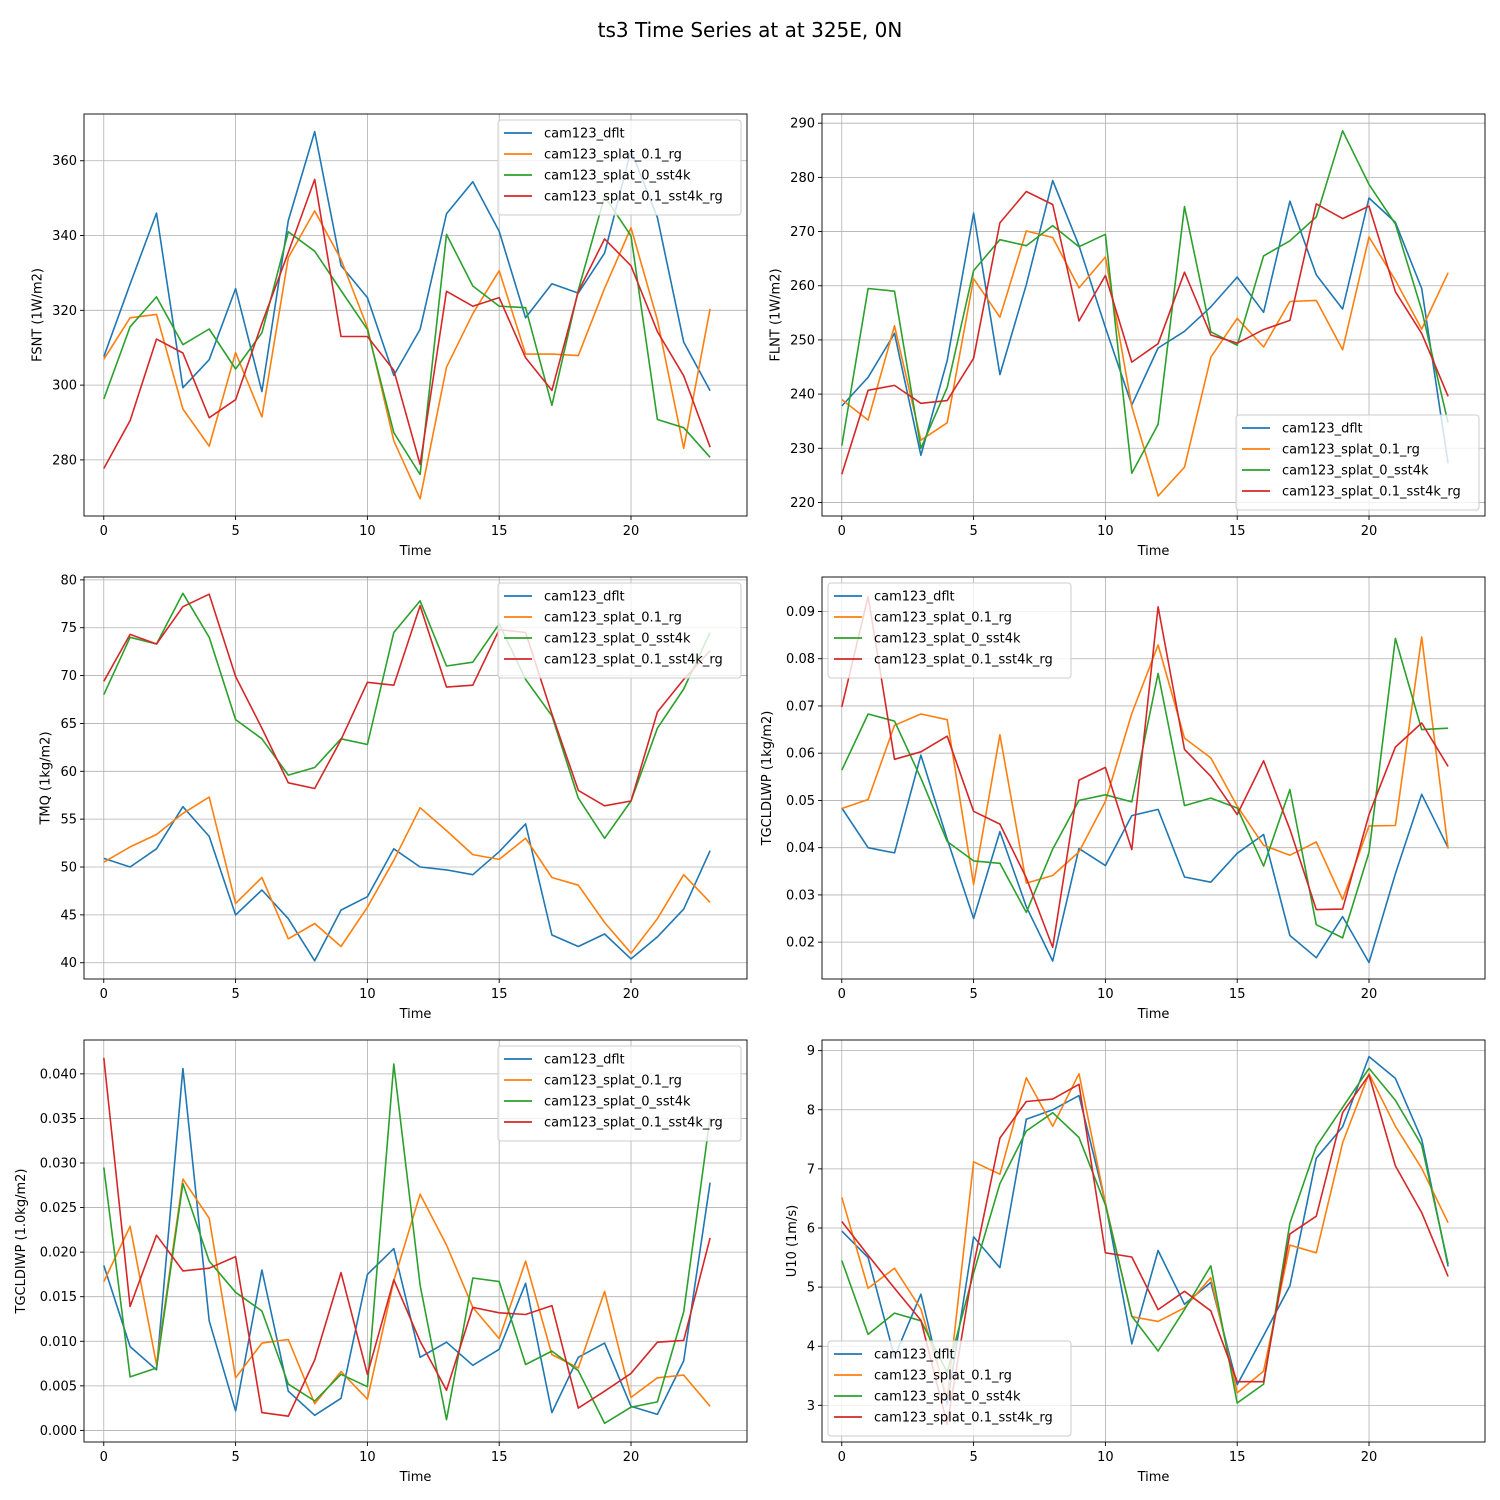 This screenshot has width=1500, height=1500. I want to click on y-tick-label: 0.030, so click(58, 1164).